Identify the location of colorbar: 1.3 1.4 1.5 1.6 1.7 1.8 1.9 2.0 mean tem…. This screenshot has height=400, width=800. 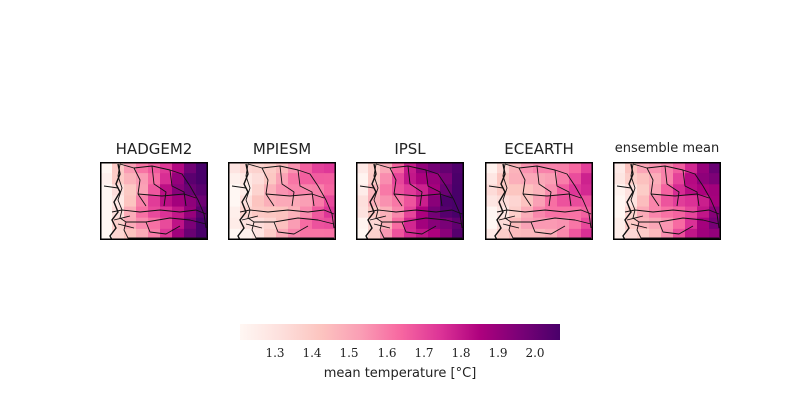
(400, 359).